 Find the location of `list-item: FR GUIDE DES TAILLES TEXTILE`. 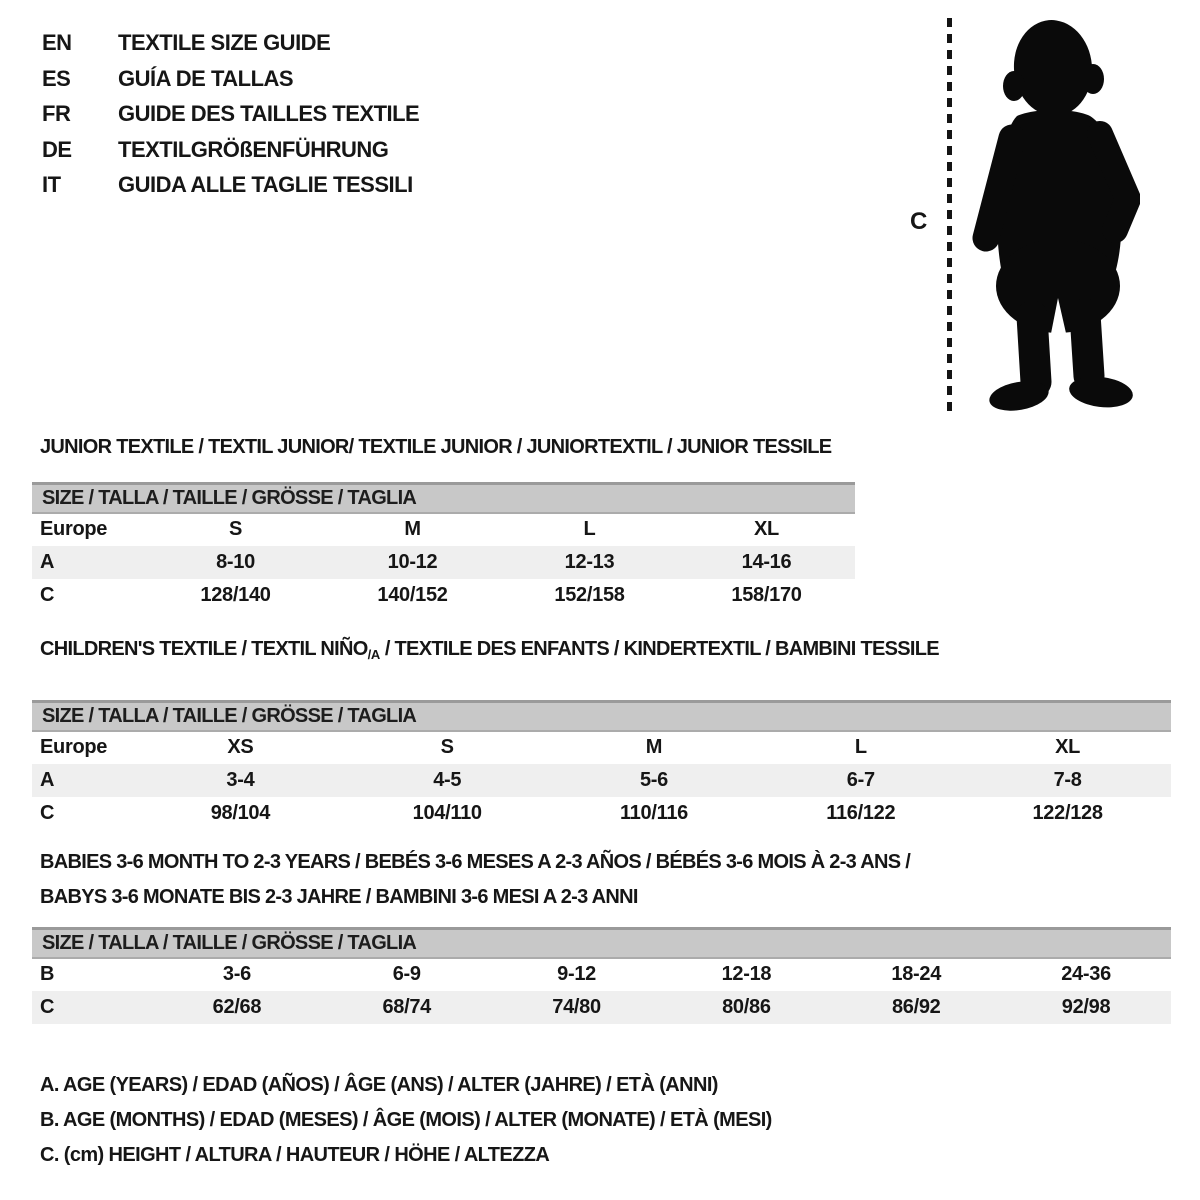

list-item: FR GUIDE DES TAILLES TEXTILE is located at coordinates (231, 119).